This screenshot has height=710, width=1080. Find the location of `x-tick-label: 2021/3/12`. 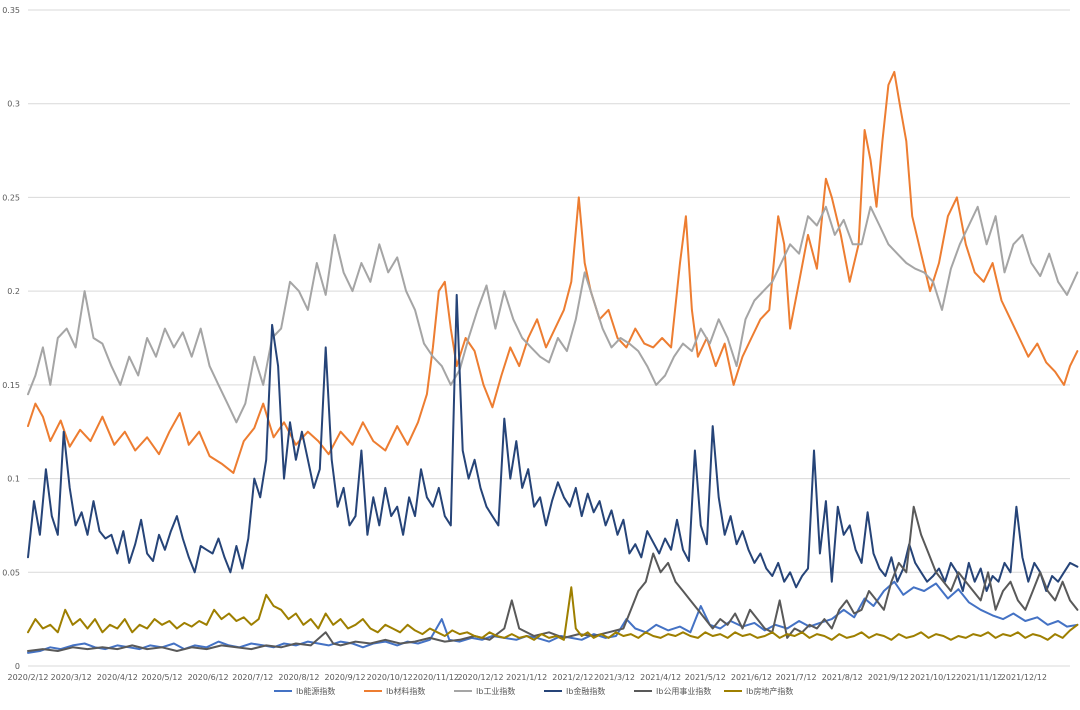

x-tick-label: 2021/3/12 is located at coordinates (614, 677).